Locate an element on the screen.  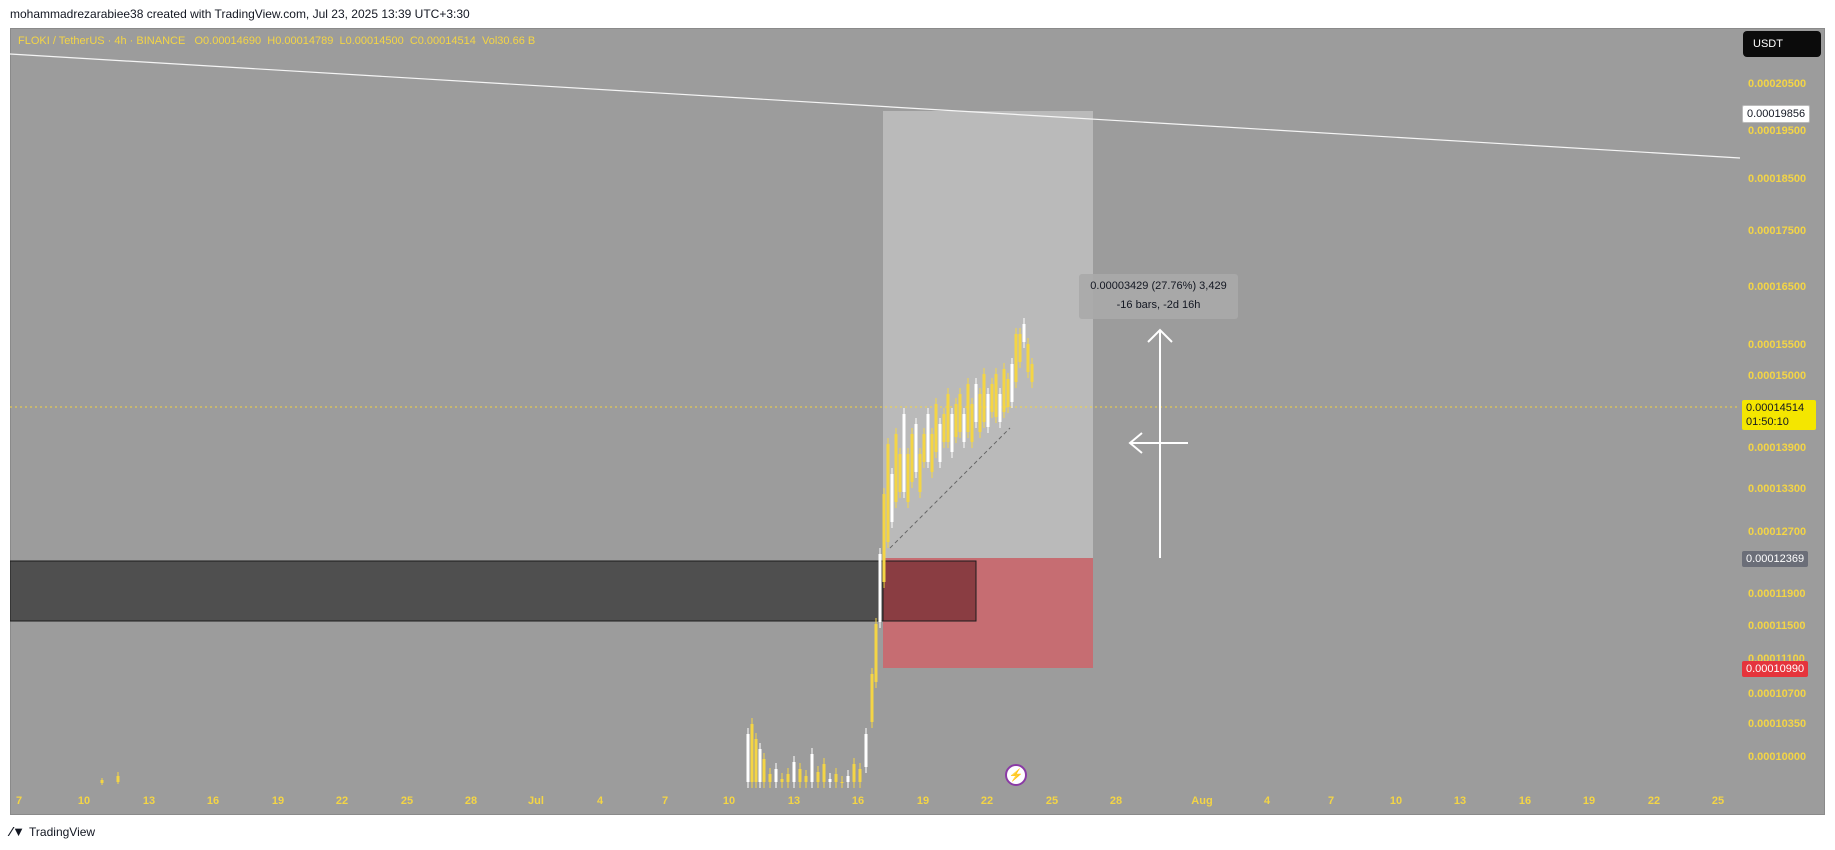
price-tick: 0.00013900 is located at coordinates (1777, 448).